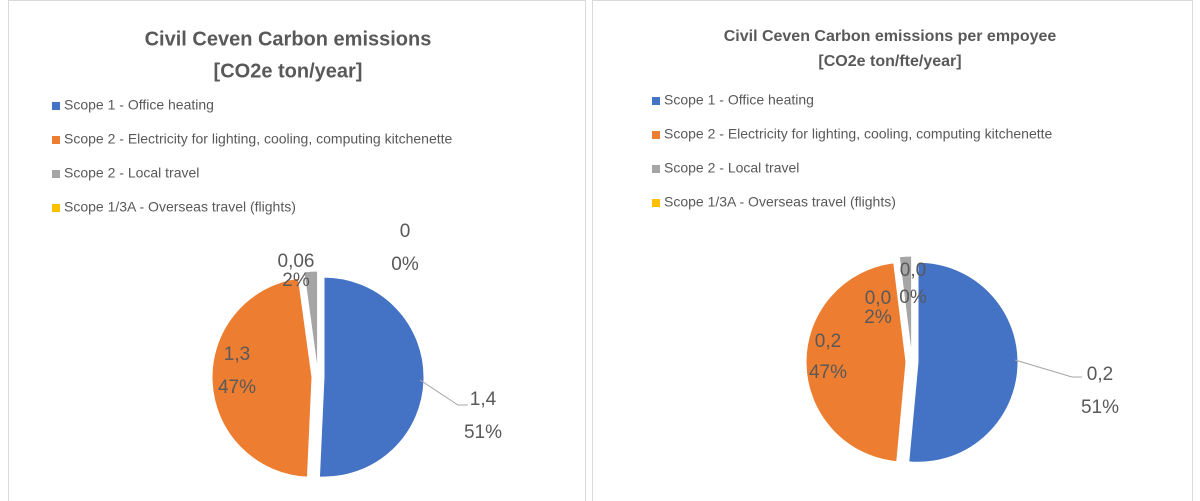 The image size is (1200, 501). I want to click on data-label: 0,06, so click(296, 261).